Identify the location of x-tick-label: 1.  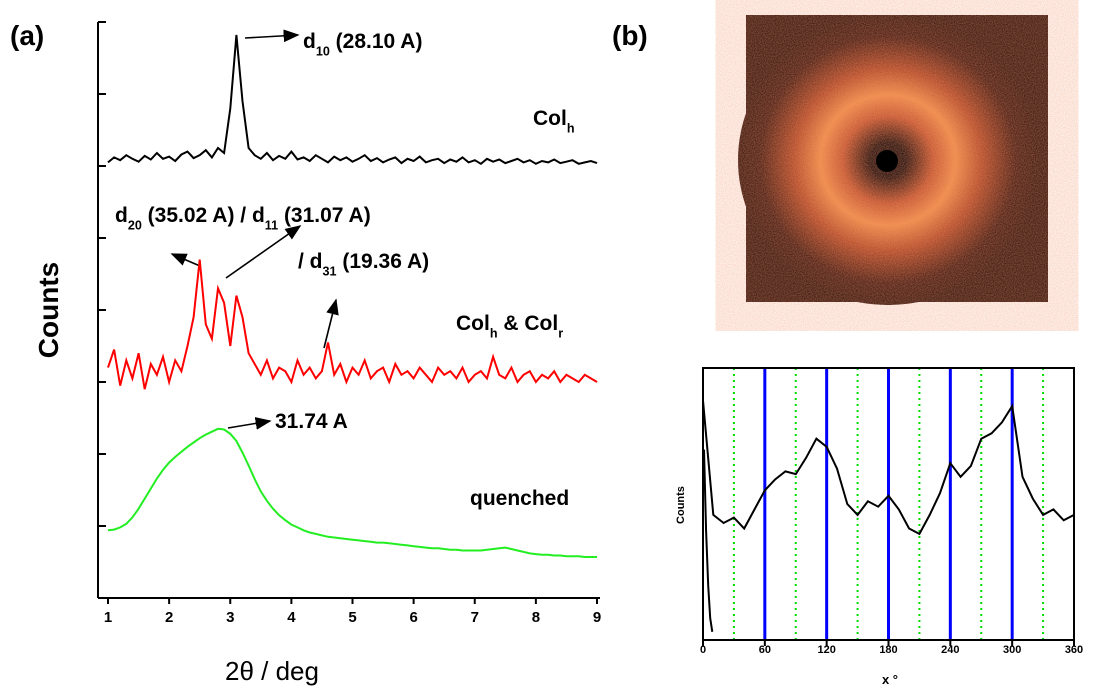
(108, 617).